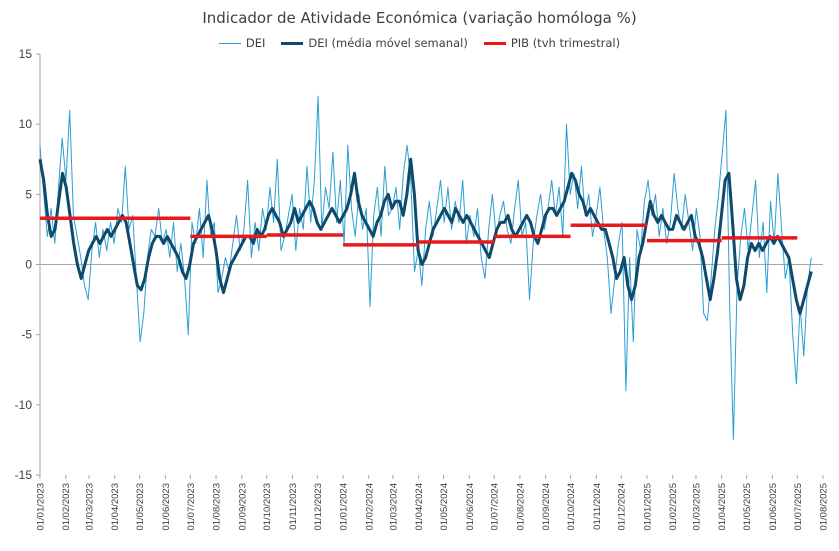 The height and width of the screenshot is (551, 839). I want to click on x-tick-label: 01/12/2023, so click(318, 507).